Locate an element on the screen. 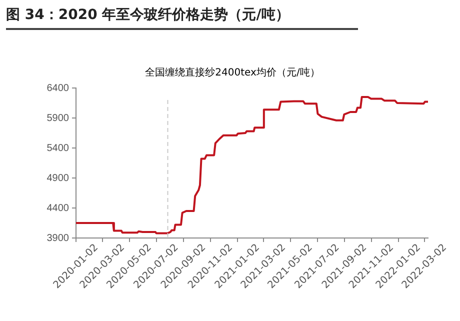 The image size is (460, 321). y-tick-label: 3900 is located at coordinates (58, 238).